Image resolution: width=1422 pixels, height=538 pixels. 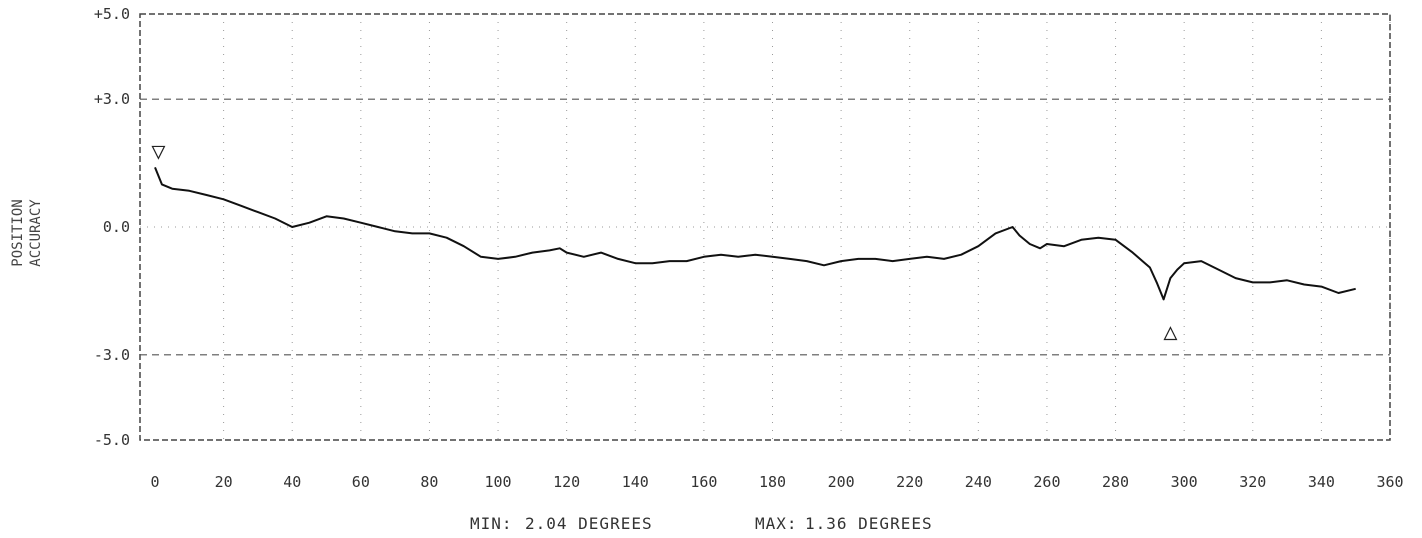 I want to click on x-tick-label: 320, so click(x=1252, y=482).